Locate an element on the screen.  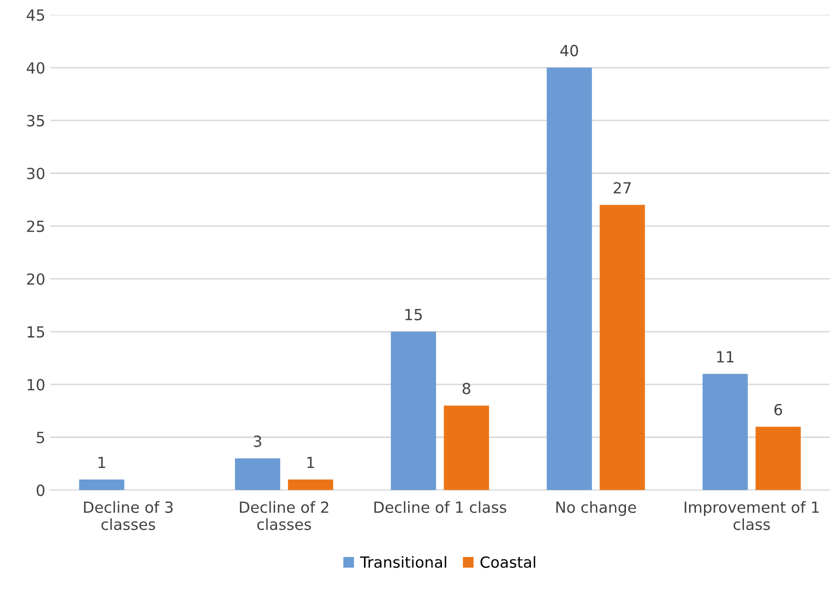
data-label: 27 is located at coordinates (622, 188).